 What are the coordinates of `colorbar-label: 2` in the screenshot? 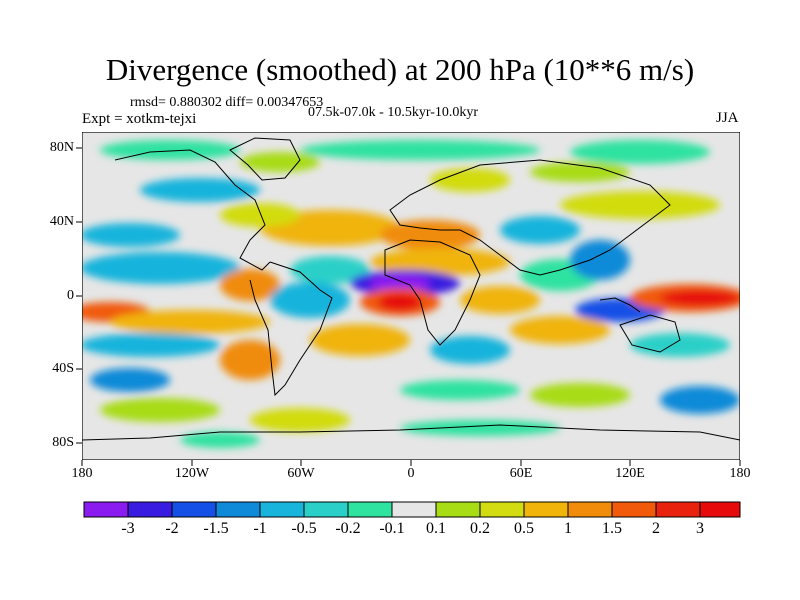 It's located at (656, 528).